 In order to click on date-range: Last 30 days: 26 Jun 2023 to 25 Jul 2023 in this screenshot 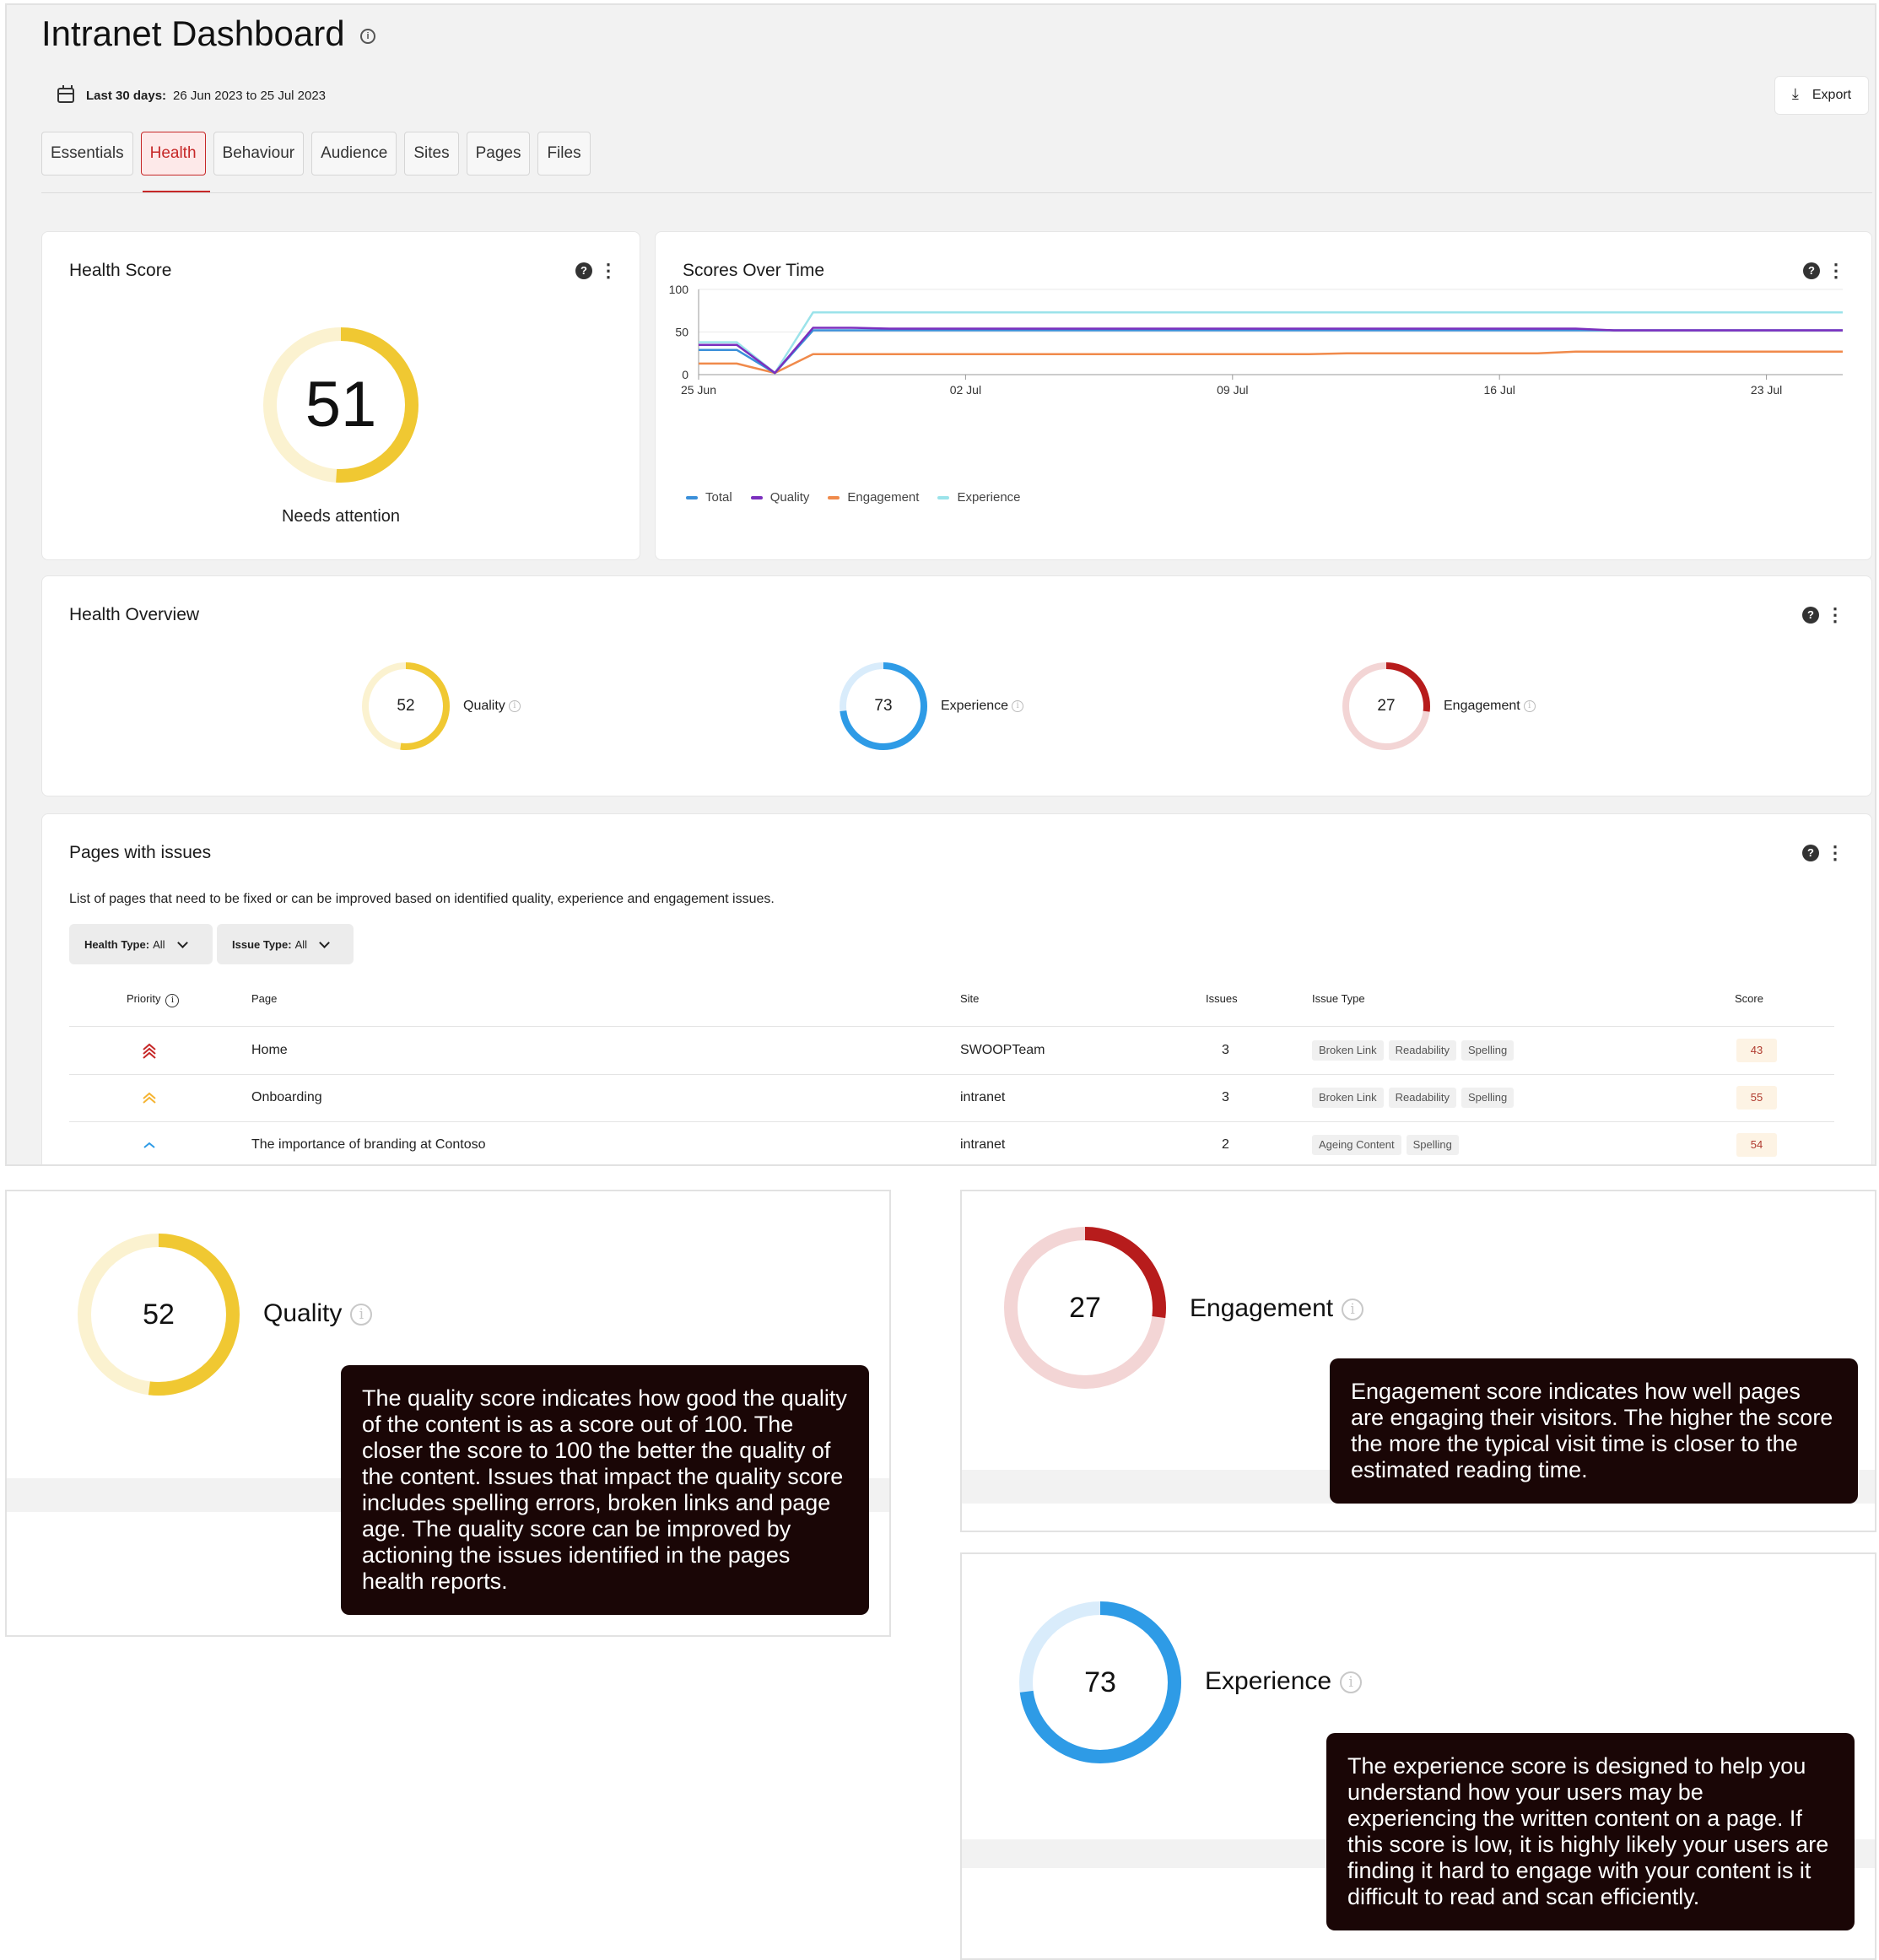, I will do `click(191, 94)`.